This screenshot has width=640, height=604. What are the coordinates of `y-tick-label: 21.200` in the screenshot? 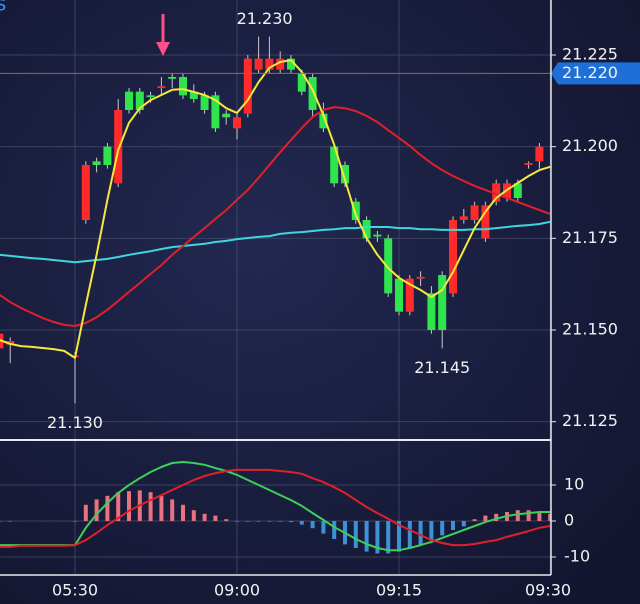 It's located at (590, 145).